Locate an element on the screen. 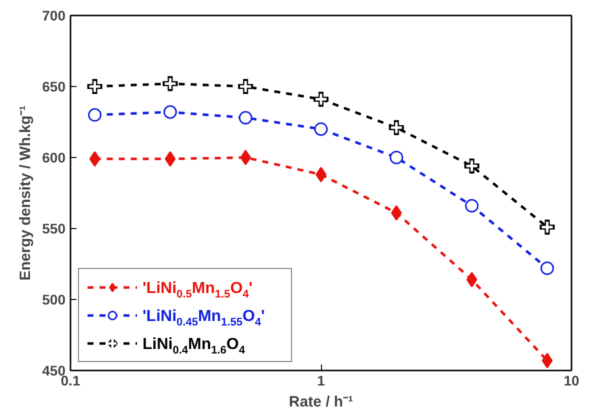 The image size is (591, 420). x-tick-label: 10 is located at coordinates (572, 380).